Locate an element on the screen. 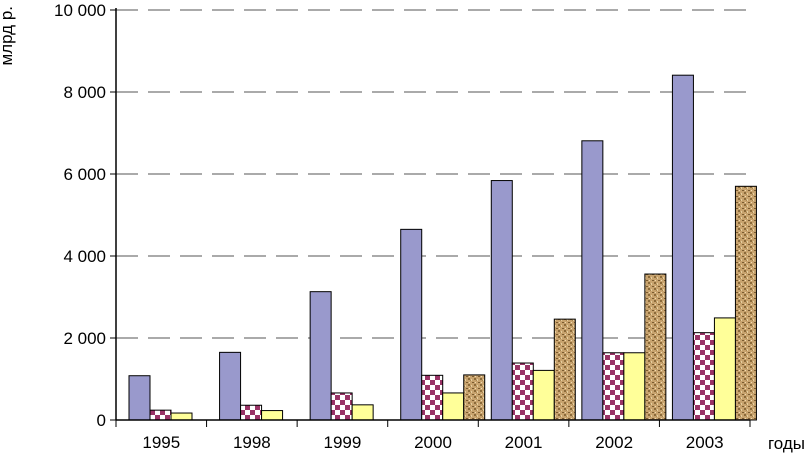 The image size is (808, 453). bar-2001-s4 is located at coordinates (564, 369).